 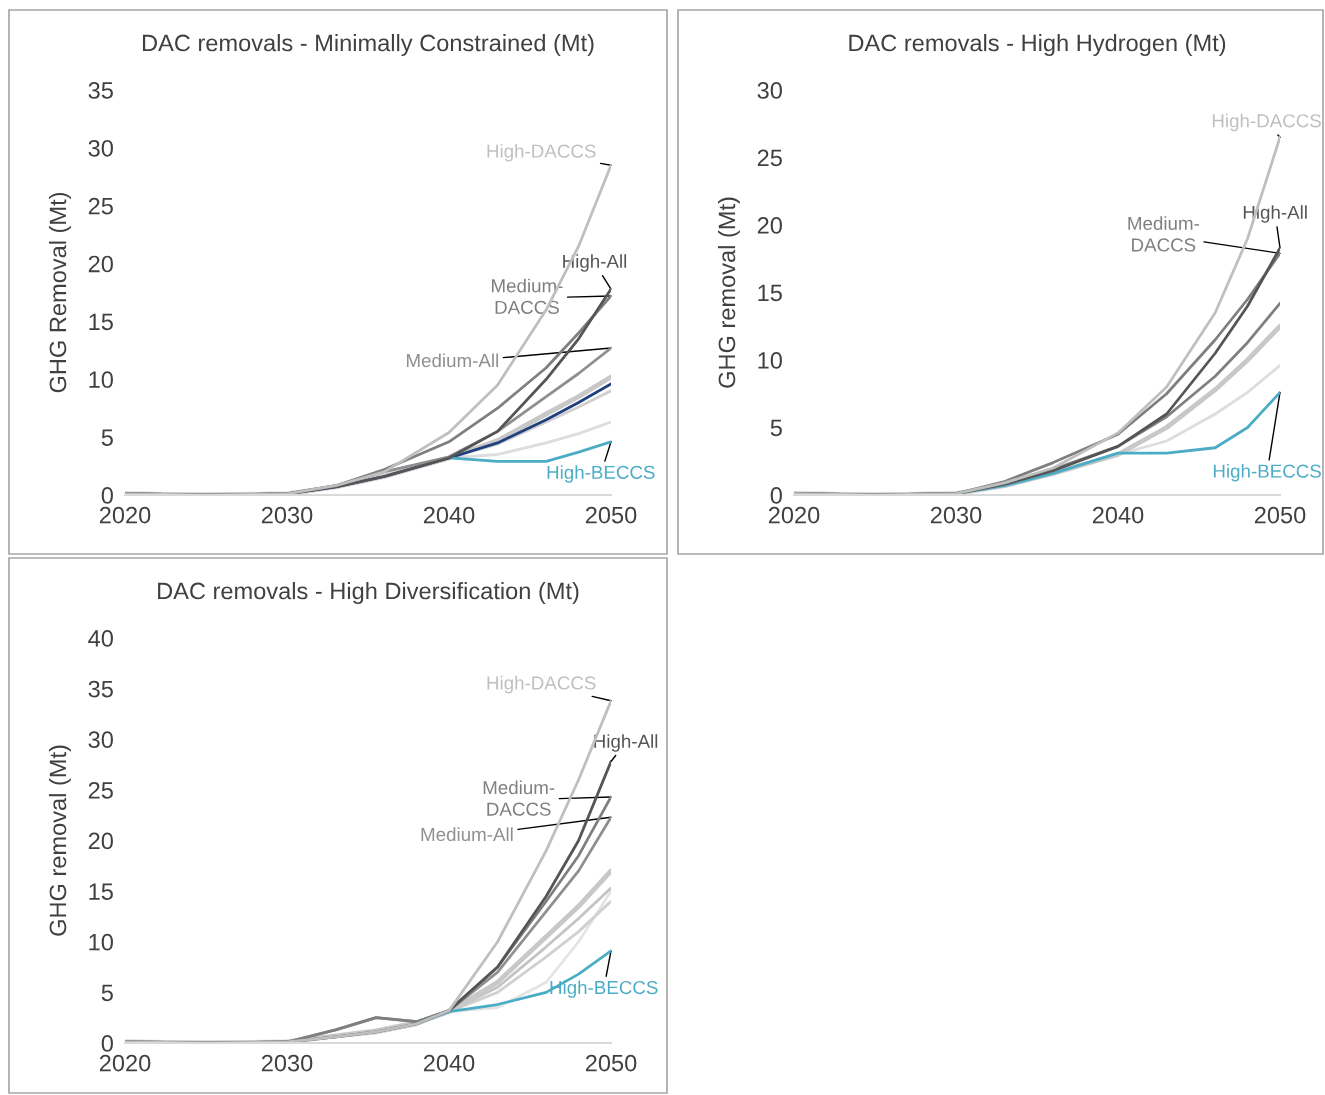 I want to click on series-label: Medium-DACCS, so click(x=527, y=296).